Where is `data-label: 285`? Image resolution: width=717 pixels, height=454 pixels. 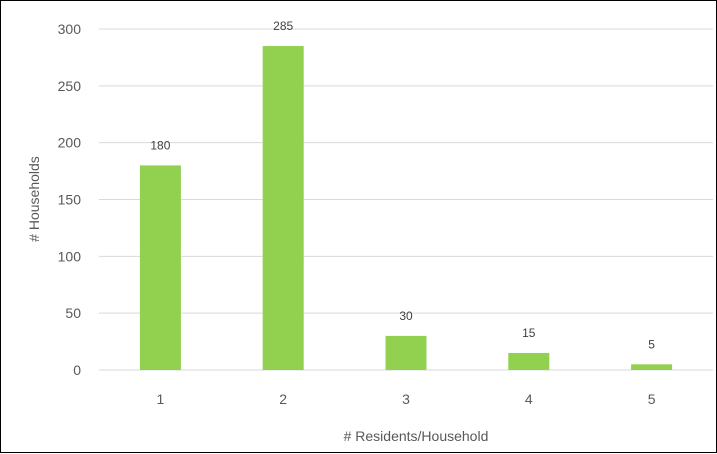 data-label: 285 is located at coordinates (283, 26).